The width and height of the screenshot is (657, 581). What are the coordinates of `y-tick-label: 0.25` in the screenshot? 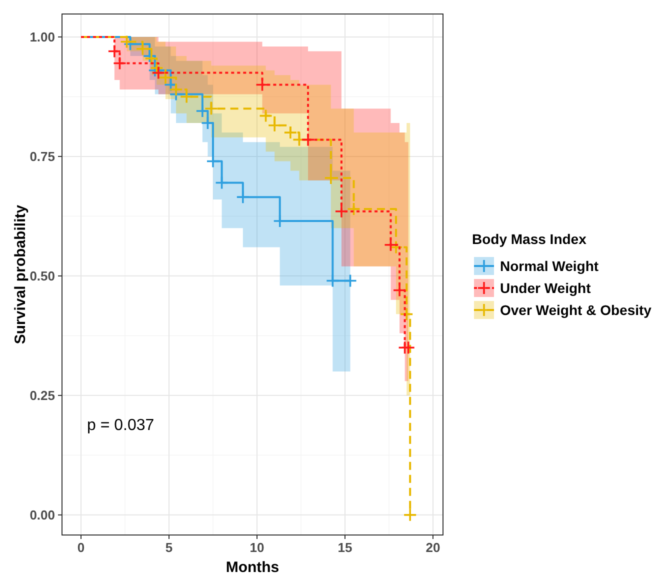 It's located at (42, 395).